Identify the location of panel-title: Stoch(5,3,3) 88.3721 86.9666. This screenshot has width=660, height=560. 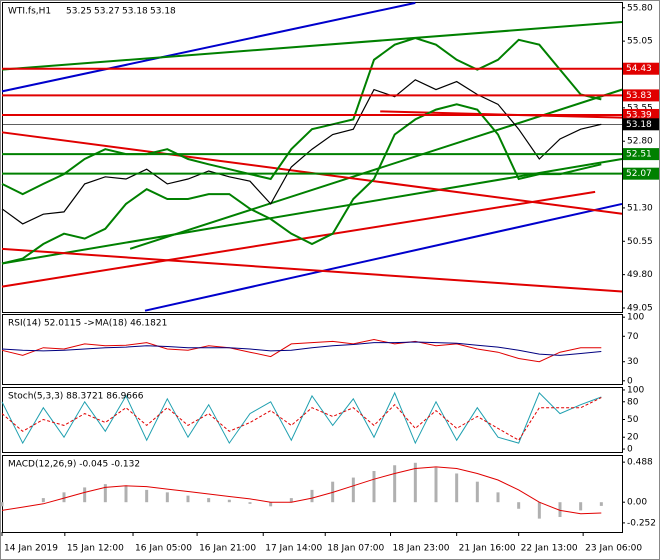
(76, 397).